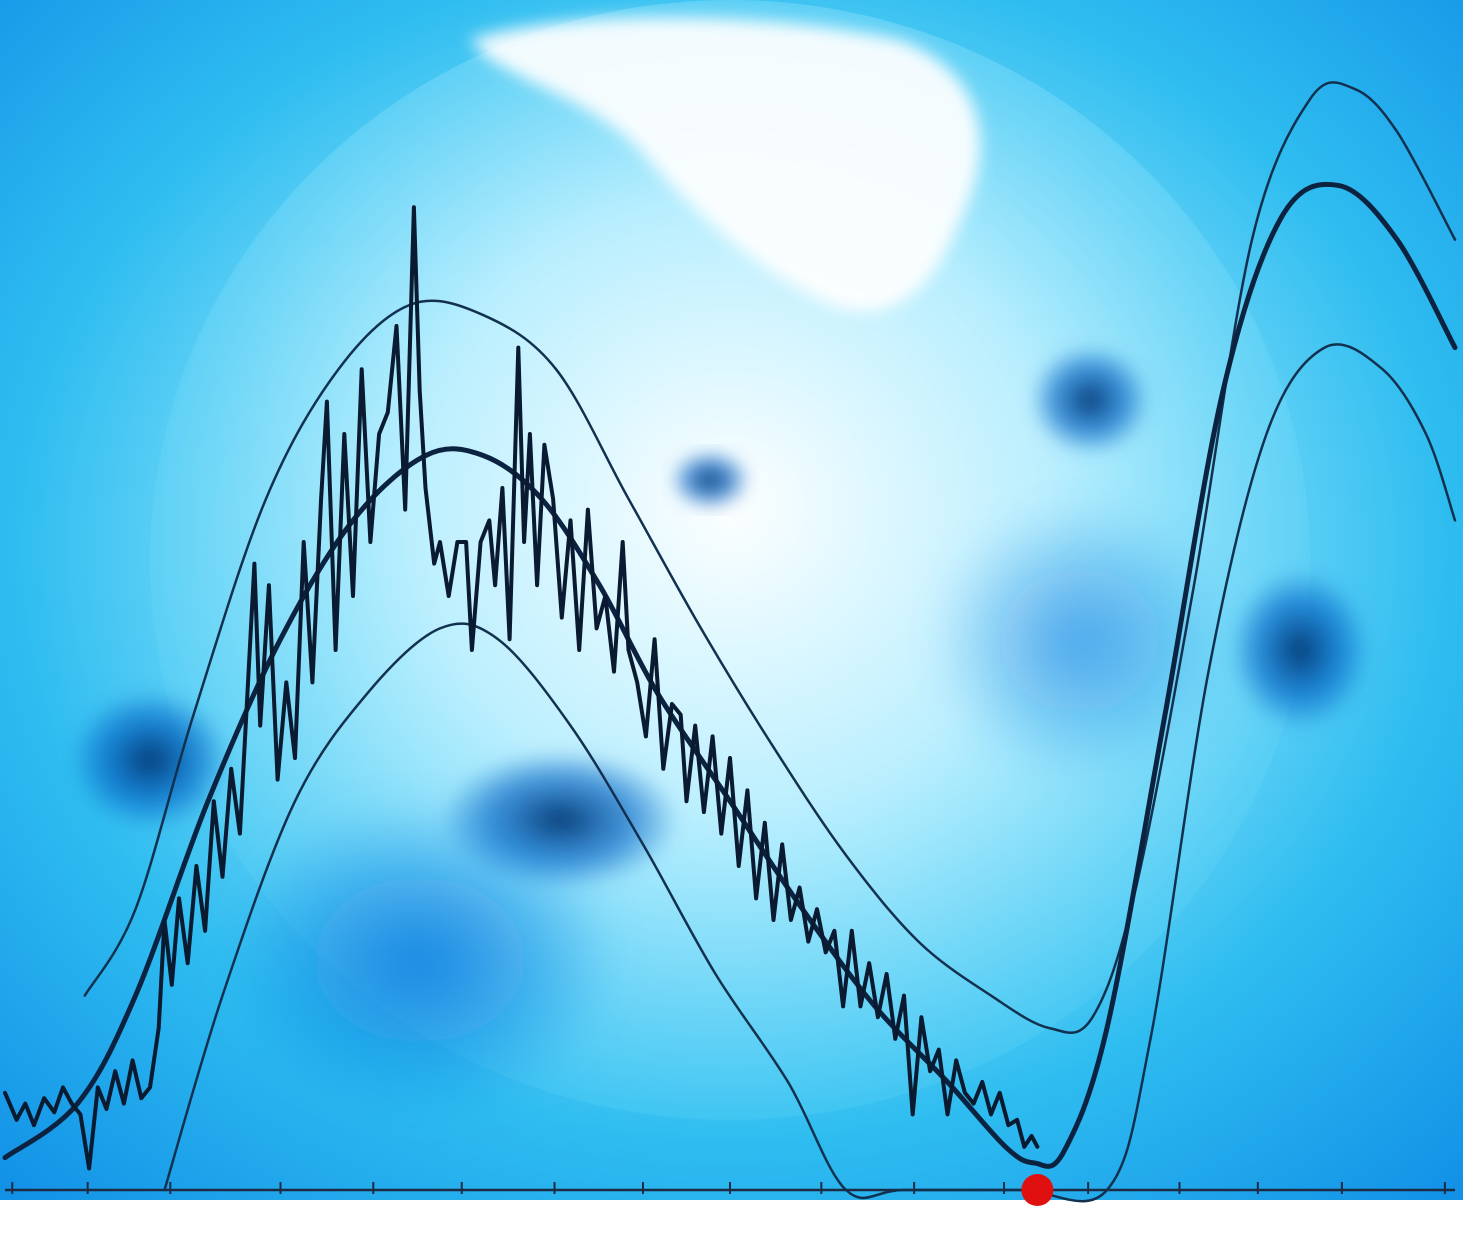 The image size is (1463, 1242). Describe the element at coordinates (1080, 640) in the screenshot. I see `blue-region-right` at that location.